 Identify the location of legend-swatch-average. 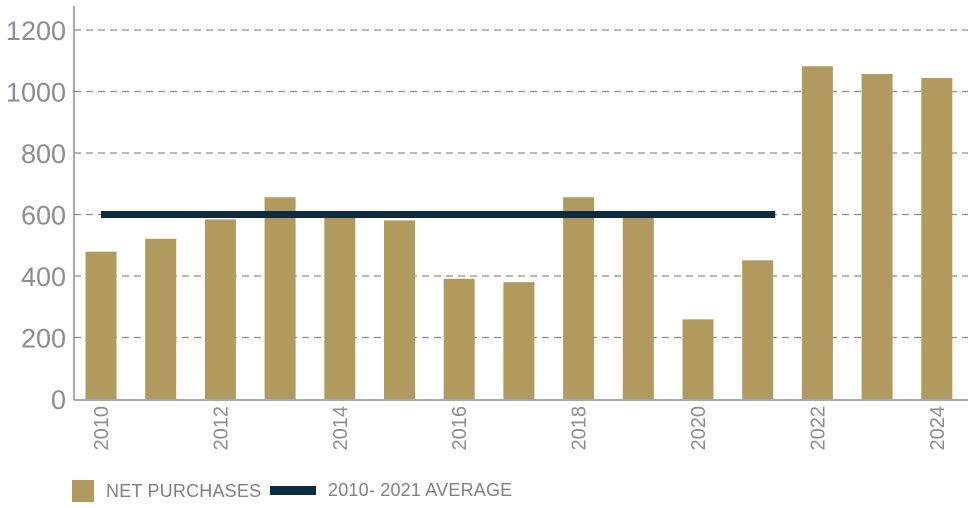
(293, 490).